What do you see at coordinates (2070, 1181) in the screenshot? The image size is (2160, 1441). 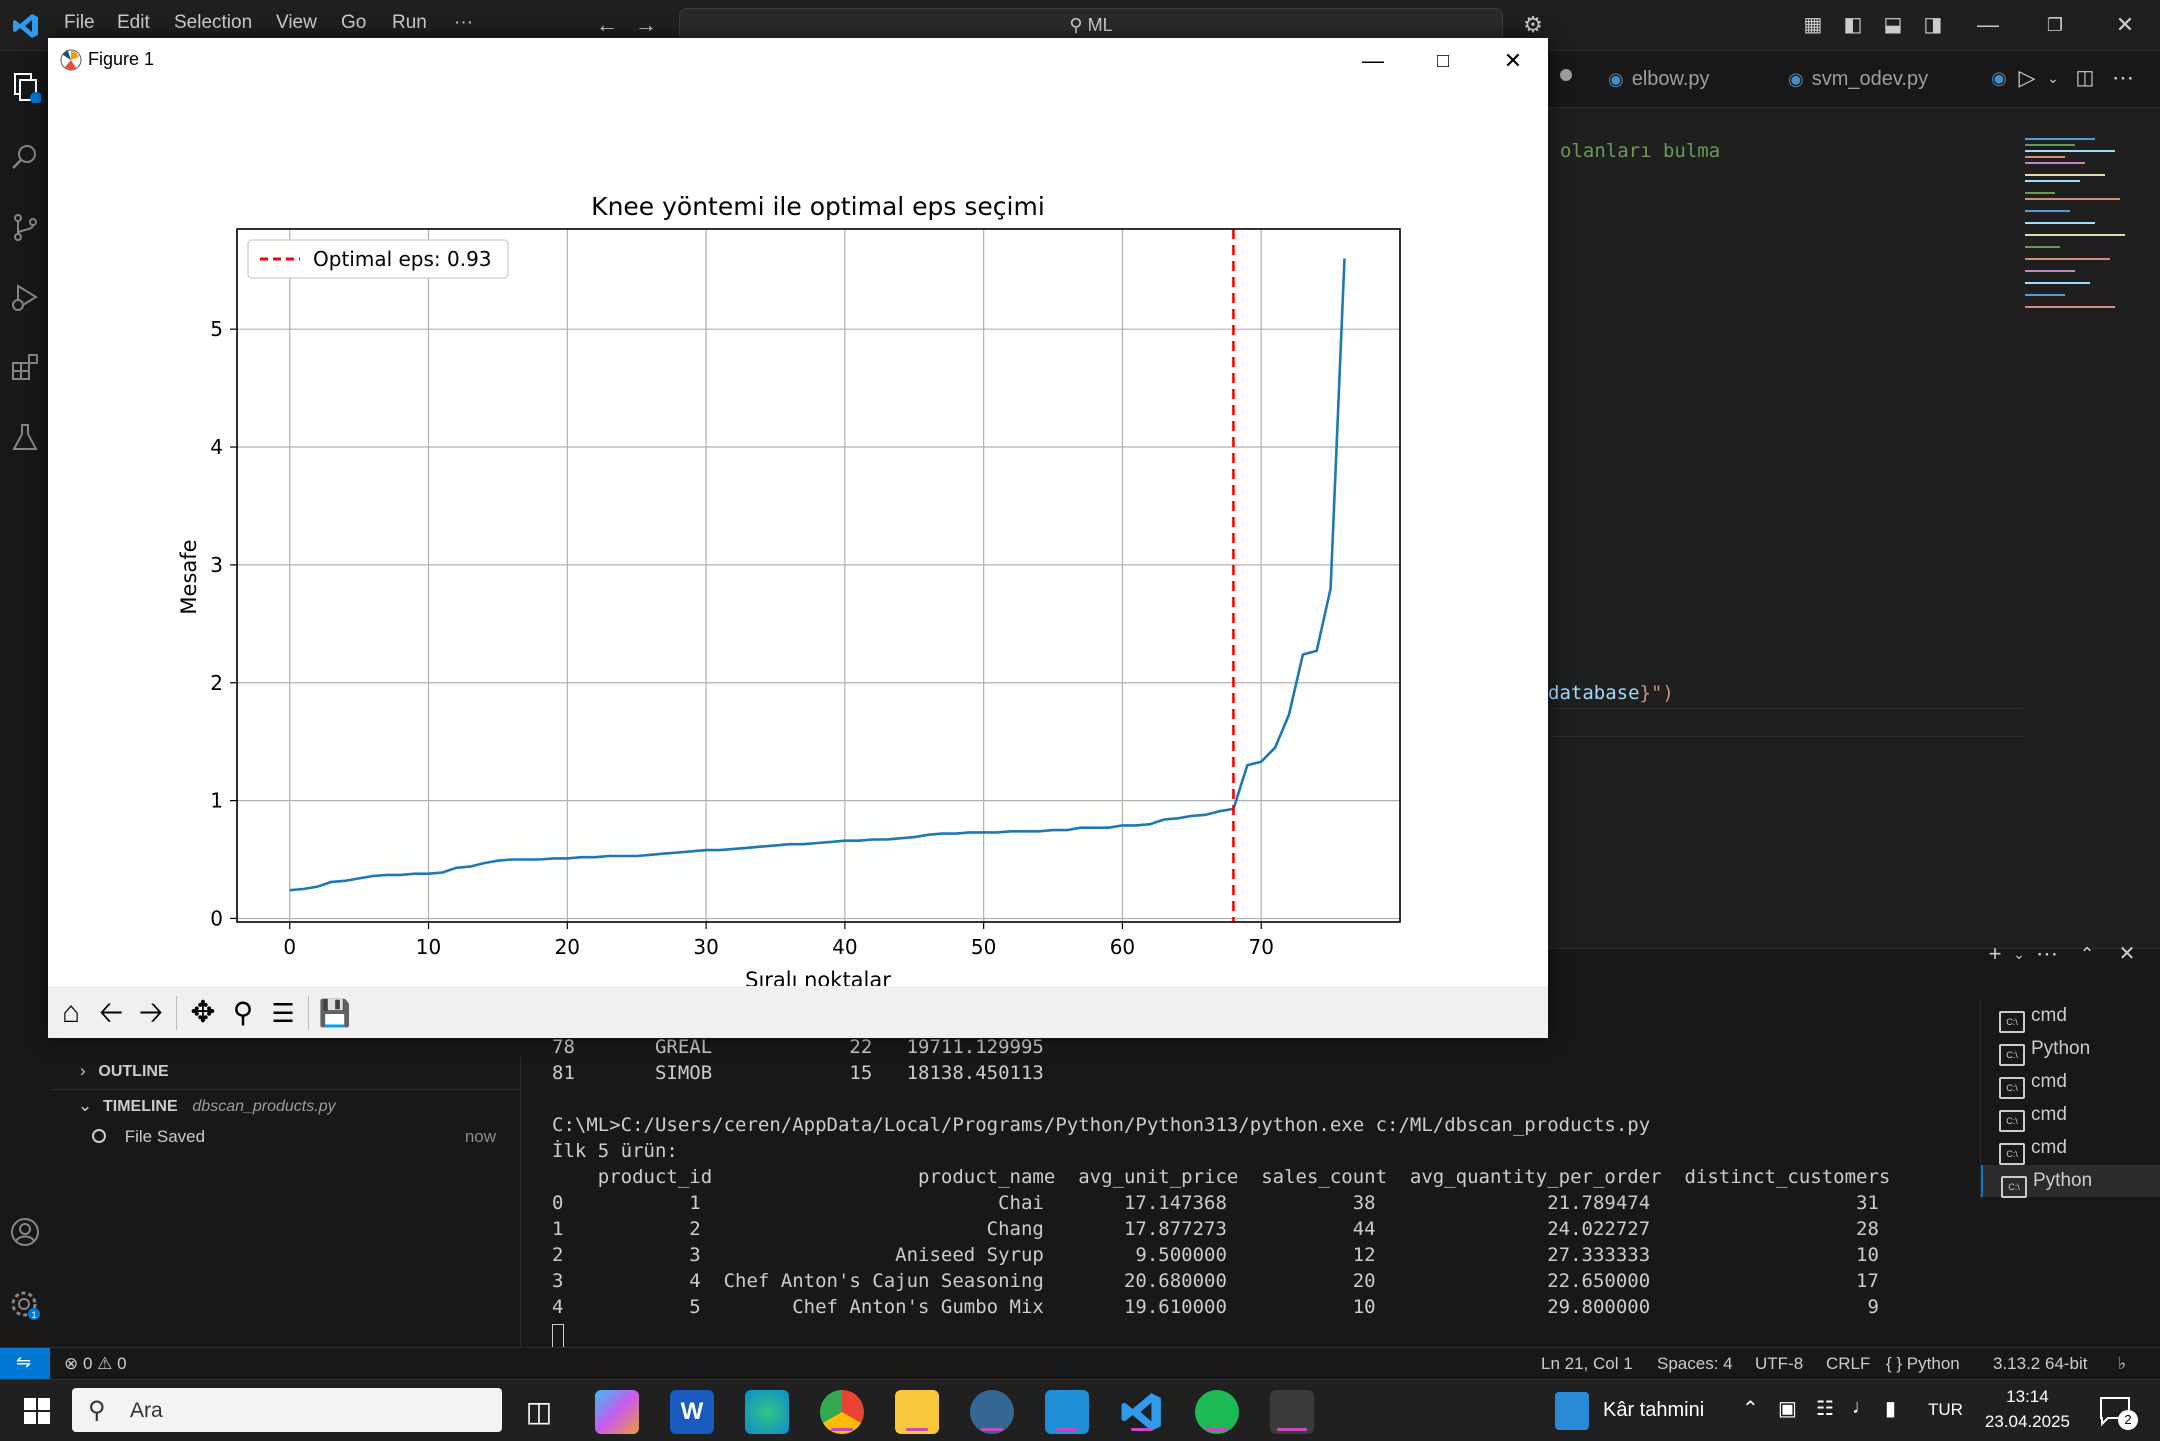 I see `terminal-session-python-active: C:\ Python` at bounding box center [2070, 1181].